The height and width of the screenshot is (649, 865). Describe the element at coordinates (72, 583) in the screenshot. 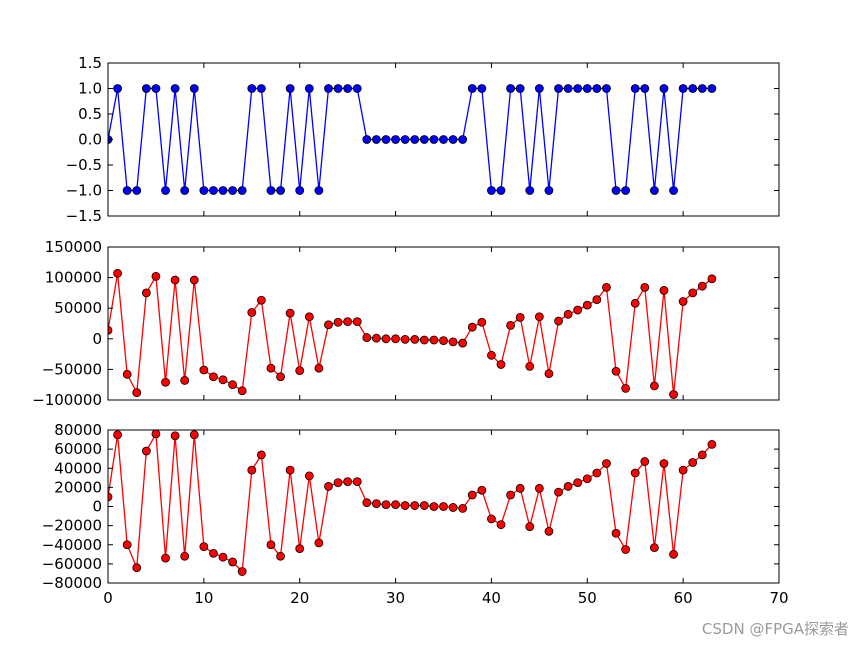

I see `y-tick-label: −80000` at that location.